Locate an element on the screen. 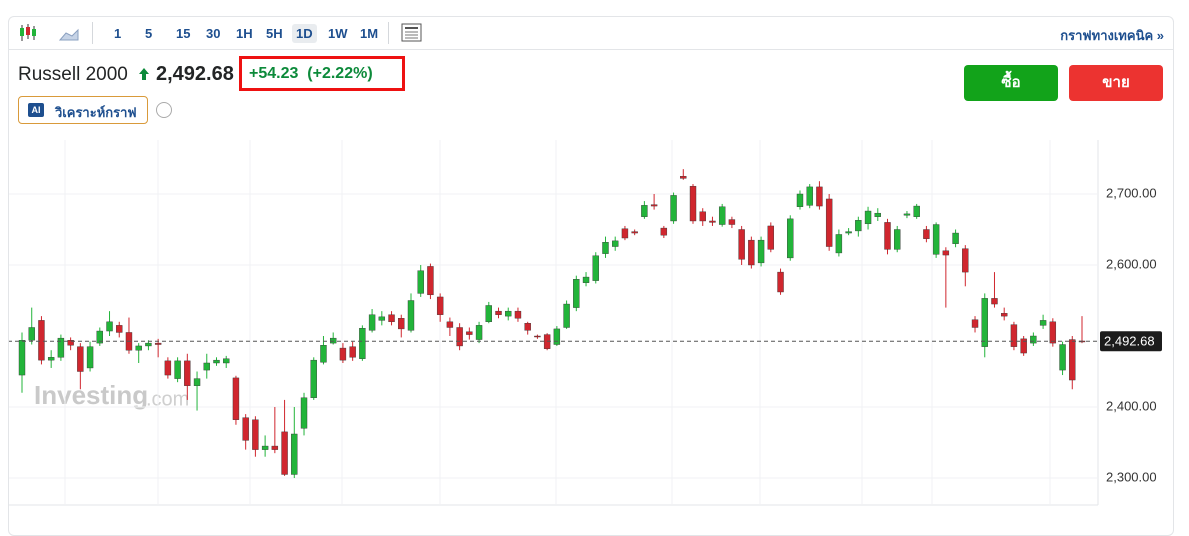 The image size is (1189, 536). last-price-box is located at coordinates (1131, 341).